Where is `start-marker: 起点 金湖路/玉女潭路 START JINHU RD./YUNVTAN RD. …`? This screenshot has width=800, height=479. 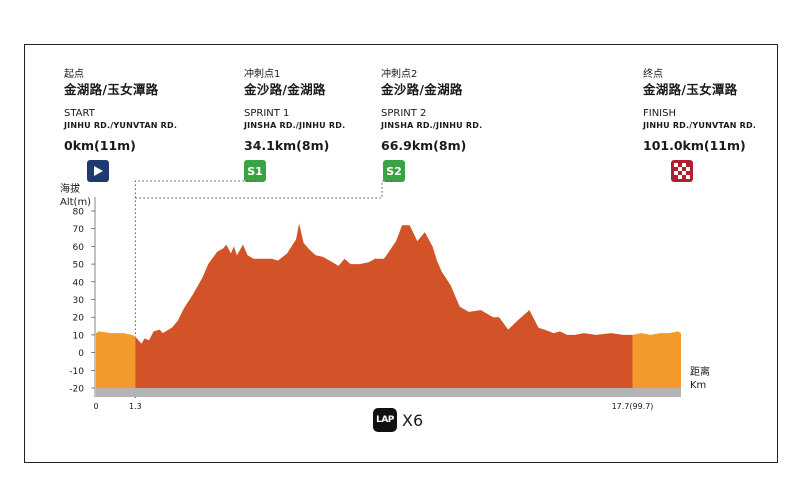 start-marker: 起点 金湖路/玉女潭路 START JINHU RD./YUNVTAN RD. … is located at coordinates (139, 111).